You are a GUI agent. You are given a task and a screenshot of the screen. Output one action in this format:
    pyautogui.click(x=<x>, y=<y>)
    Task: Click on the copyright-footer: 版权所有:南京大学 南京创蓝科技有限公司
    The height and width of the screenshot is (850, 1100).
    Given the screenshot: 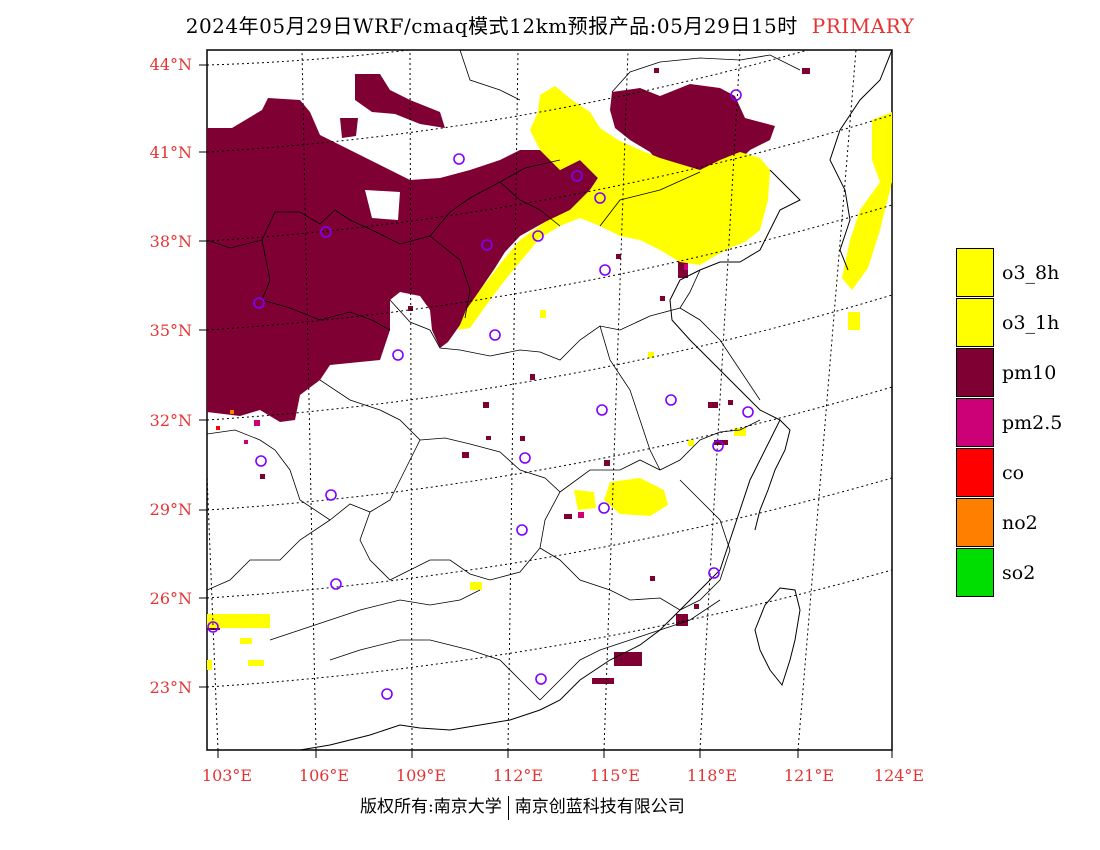 What is the action you would take?
    pyautogui.click(x=522, y=806)
    